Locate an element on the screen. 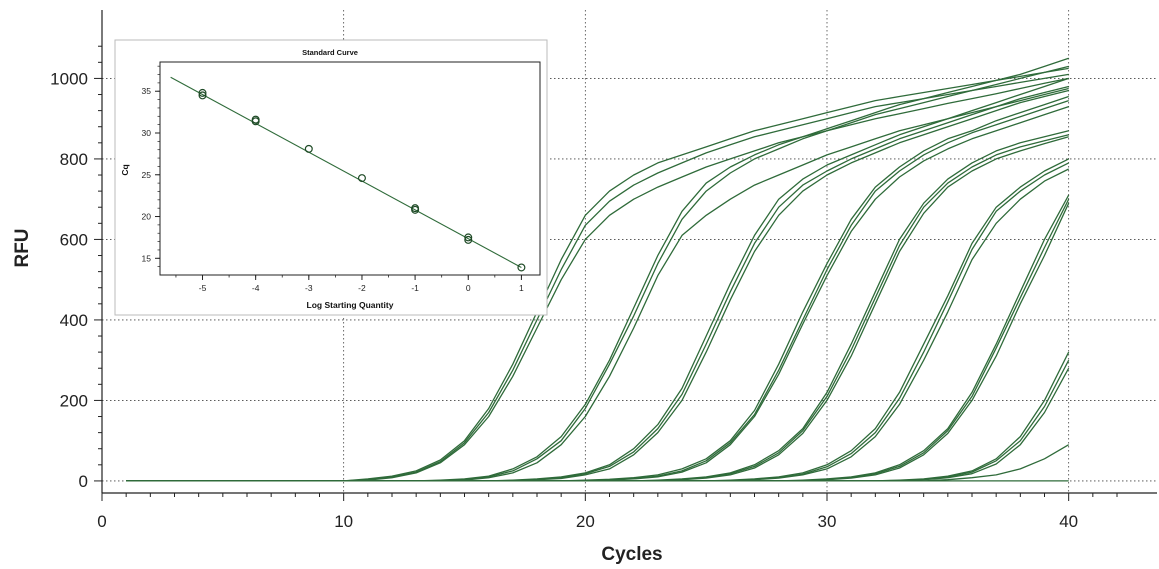 Image resolution: width=1159 pixels, height=569 pixels. y-tick-label: 200 is located at coordinates (74, 400).